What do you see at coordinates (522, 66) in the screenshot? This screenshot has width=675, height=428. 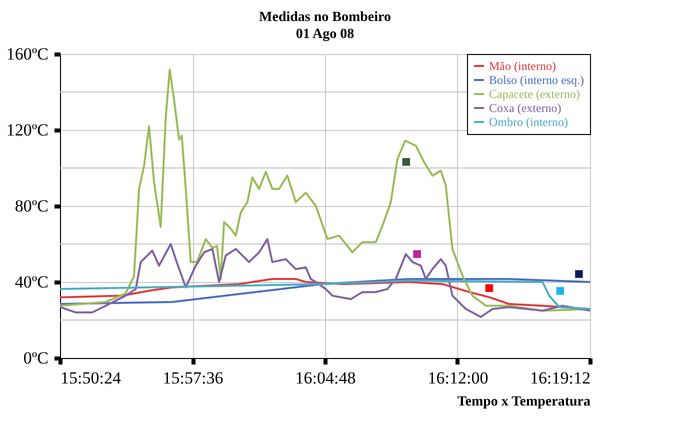 I see `legend-label: Mão (interno)` at bounding box center [522, 66].